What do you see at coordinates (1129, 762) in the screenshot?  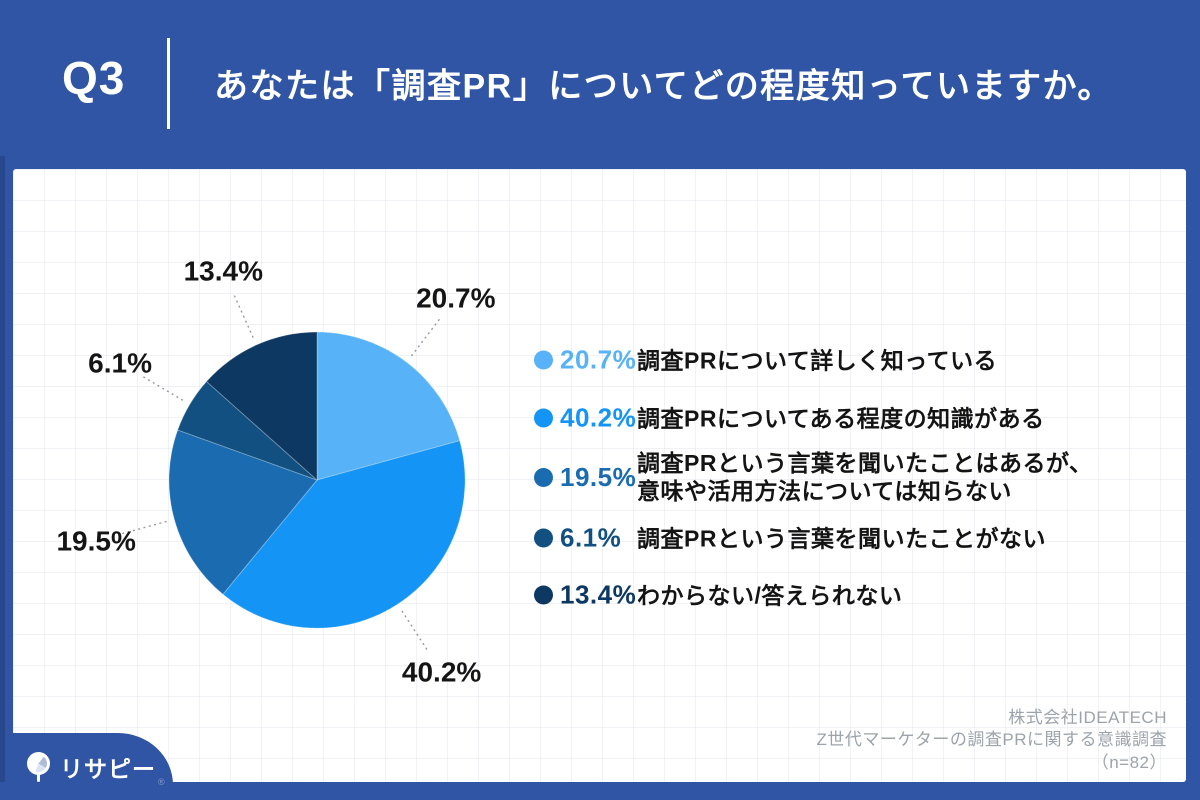 I see `credit-sample-size: （n=82）` at bounding box center [1129, 762].